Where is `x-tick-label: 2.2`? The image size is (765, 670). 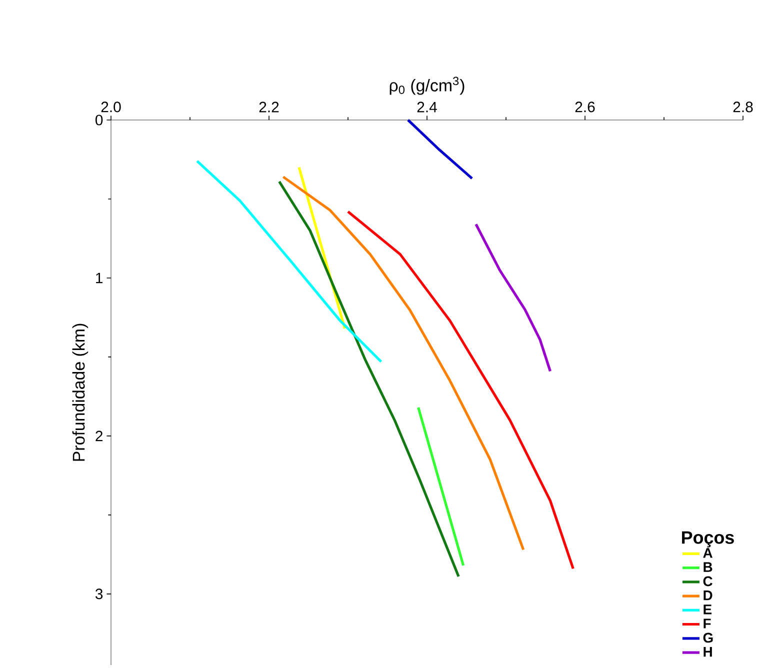
x-tick-label: 2.2 is located at coordinates (269, 107).